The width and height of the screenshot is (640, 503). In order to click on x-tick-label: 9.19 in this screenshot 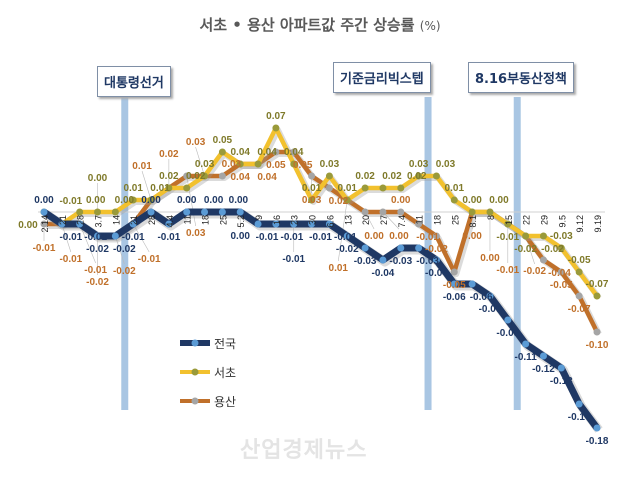, I will do `click(598, 224)`.